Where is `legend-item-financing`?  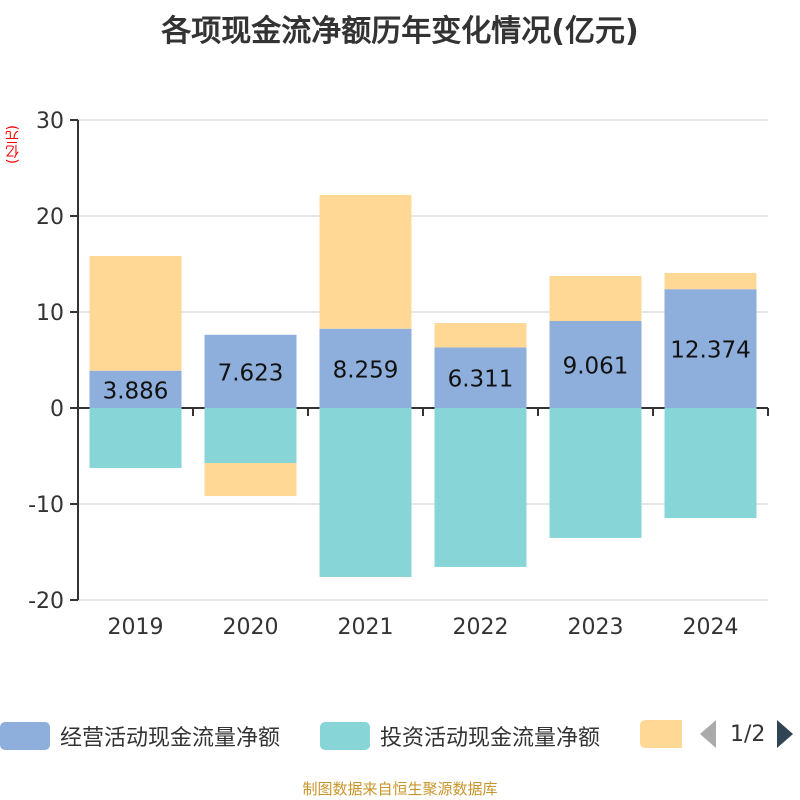
legend-item-financing is located at coordinates (666, 734).